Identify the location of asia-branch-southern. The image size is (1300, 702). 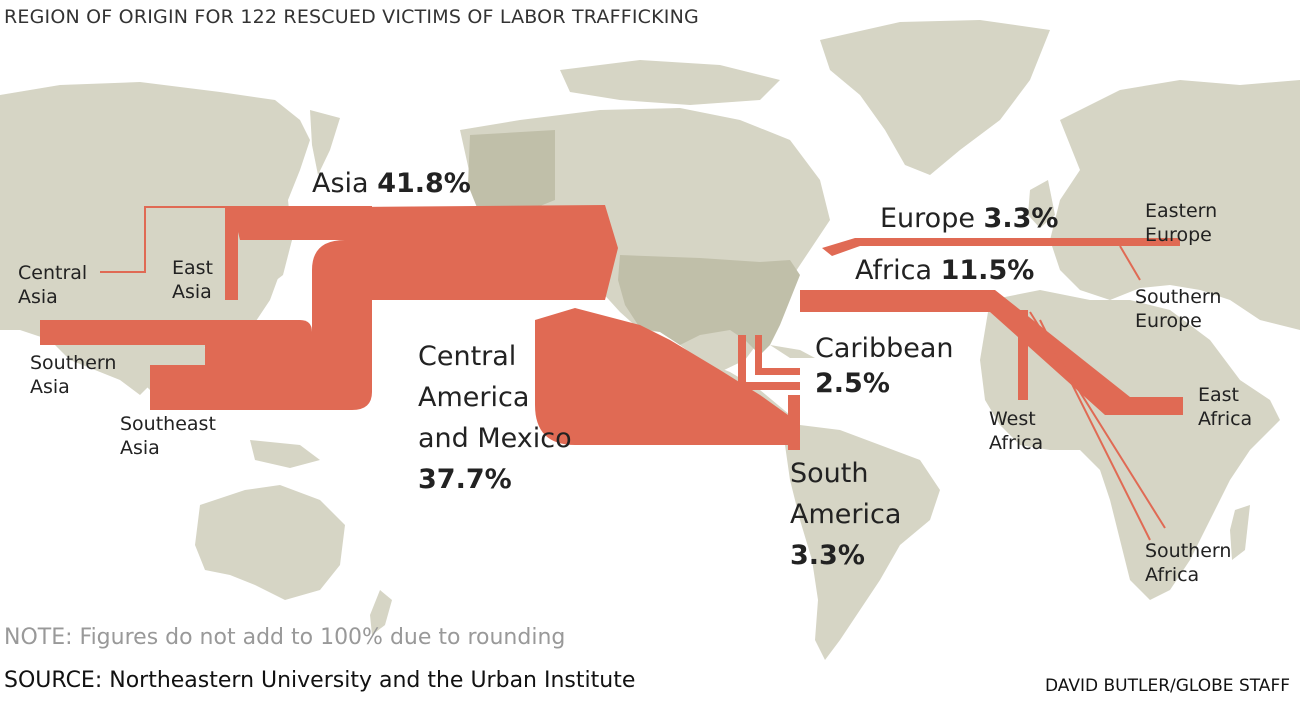
(176, 332).